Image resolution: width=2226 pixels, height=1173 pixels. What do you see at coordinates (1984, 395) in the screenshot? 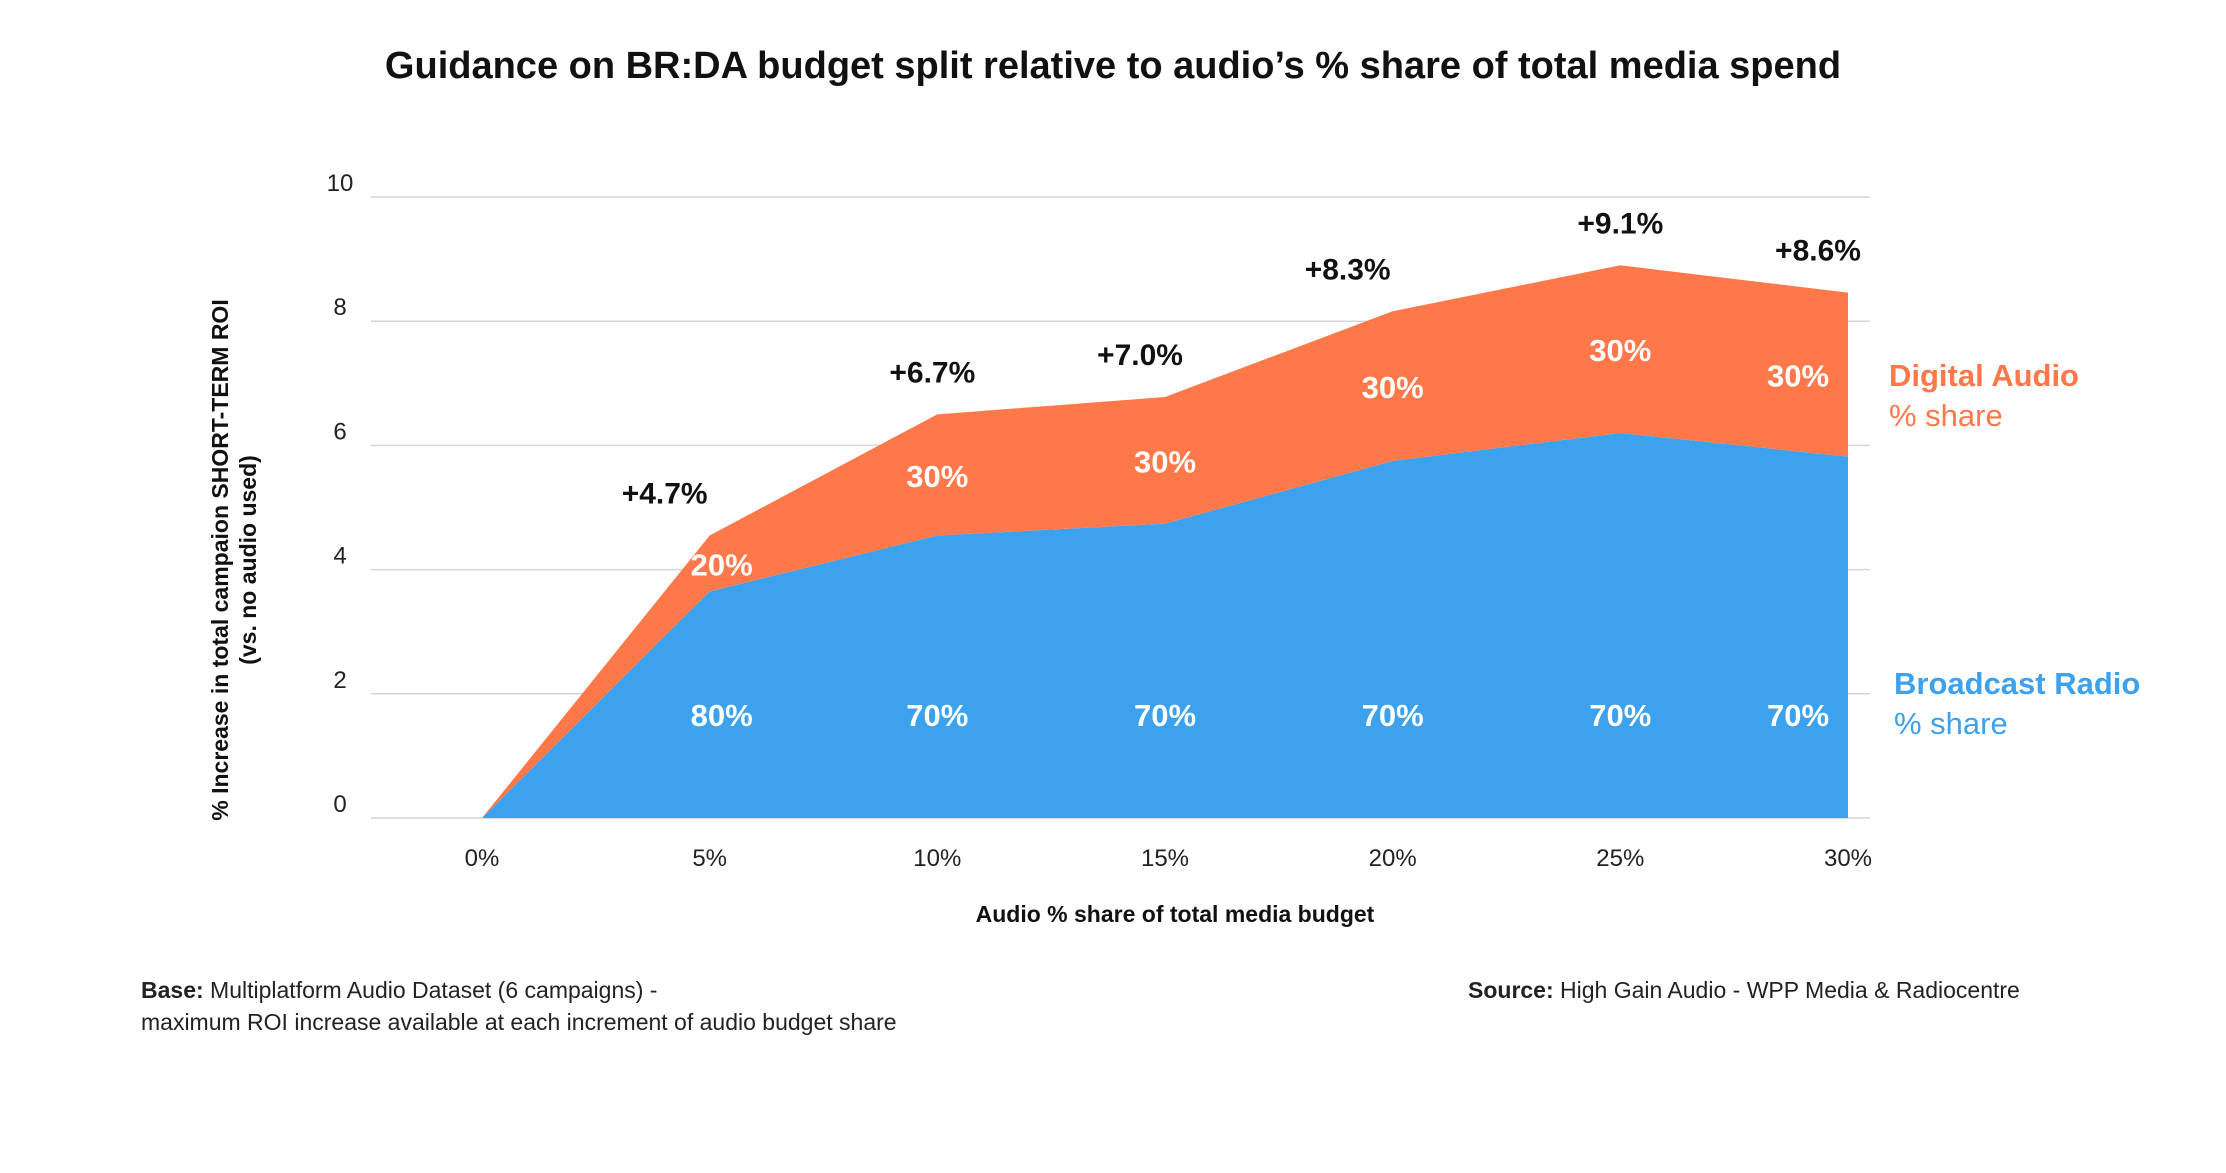
I see `legend-digital-audio: Digital Audio % share` at bounding box center [1984, 395].